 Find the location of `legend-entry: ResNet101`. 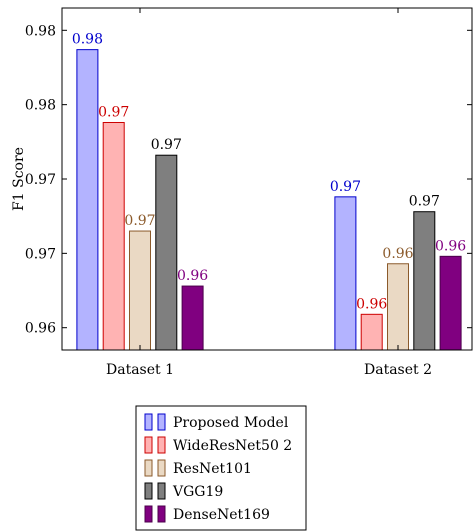

legend-entry: ResNet101 is located at coordinates (212, 469).